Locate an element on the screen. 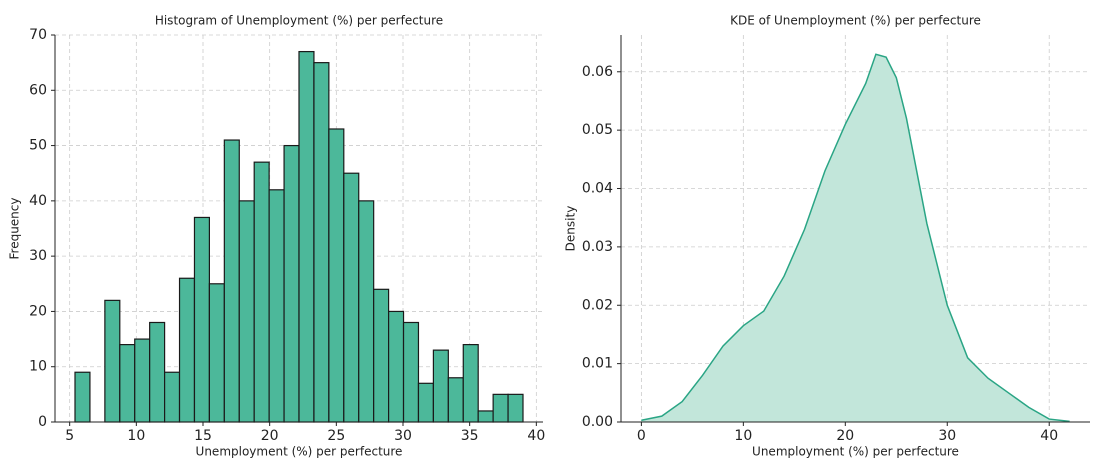  y-tick-label: 60 is located at coordinates (38, 90).